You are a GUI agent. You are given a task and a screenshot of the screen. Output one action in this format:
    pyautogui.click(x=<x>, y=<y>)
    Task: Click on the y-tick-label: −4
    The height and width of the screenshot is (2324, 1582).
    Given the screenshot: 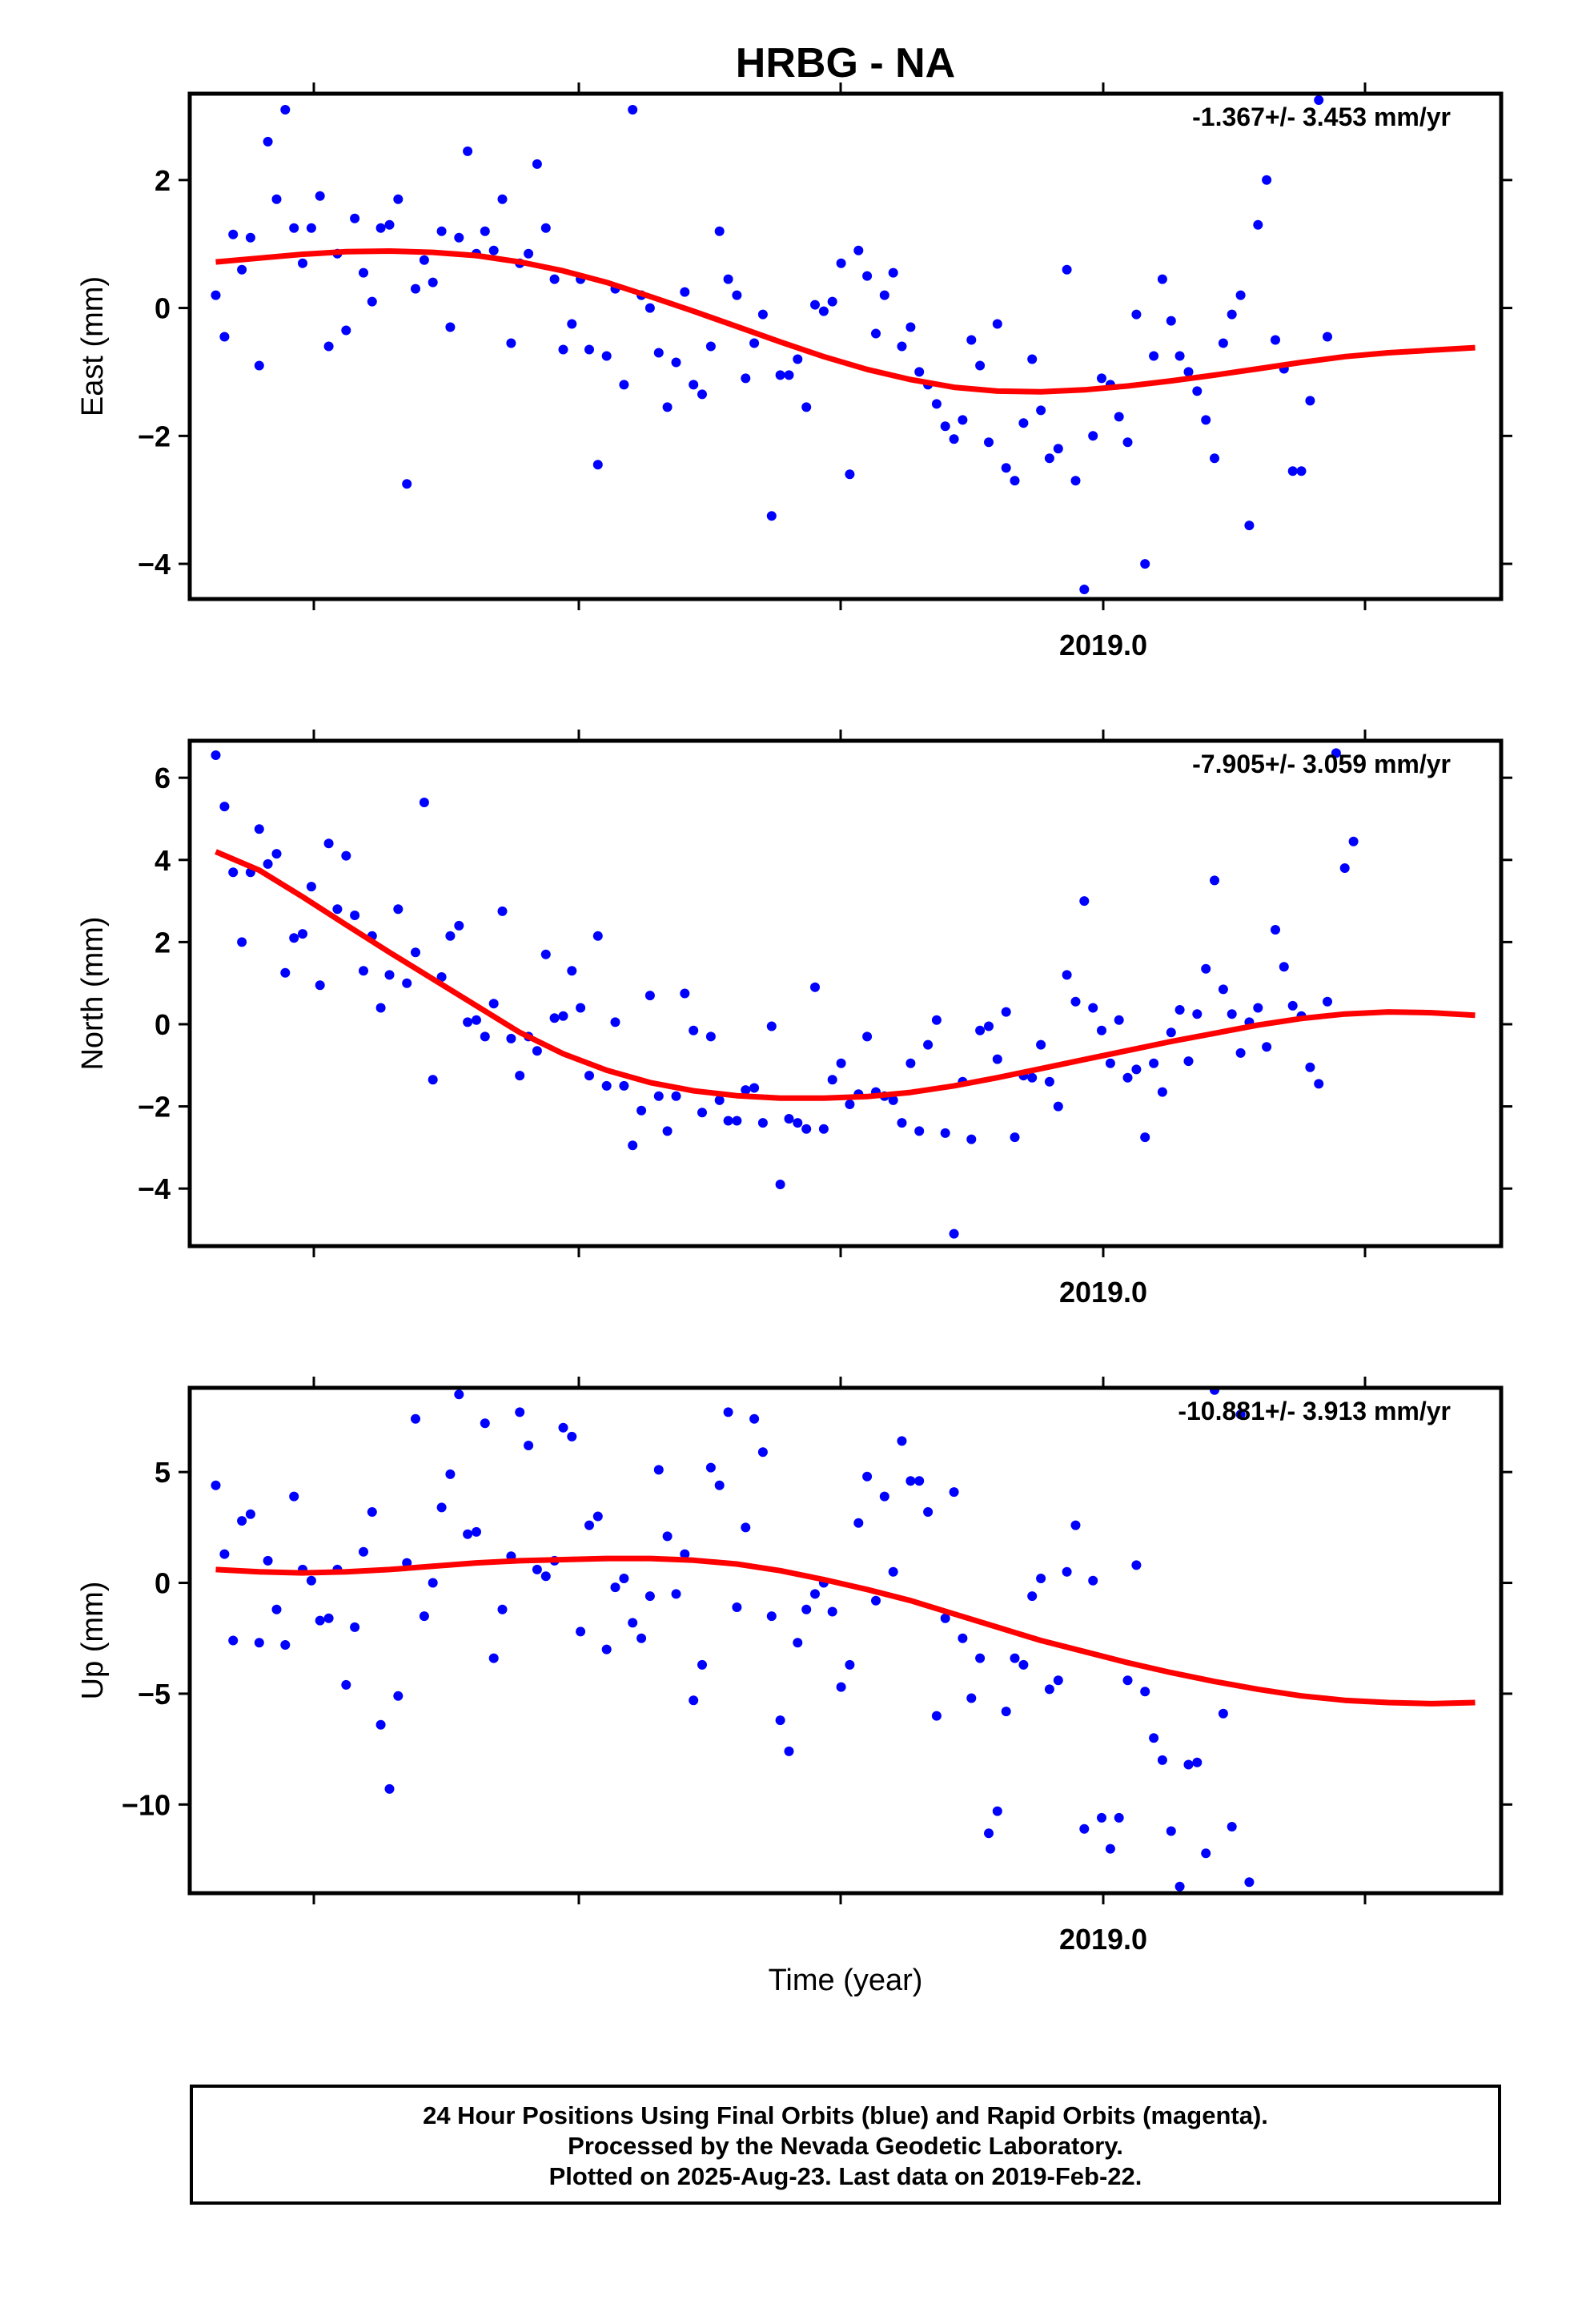 What is the action you would take?
    pyautogui.click(x=154, y=564)
    